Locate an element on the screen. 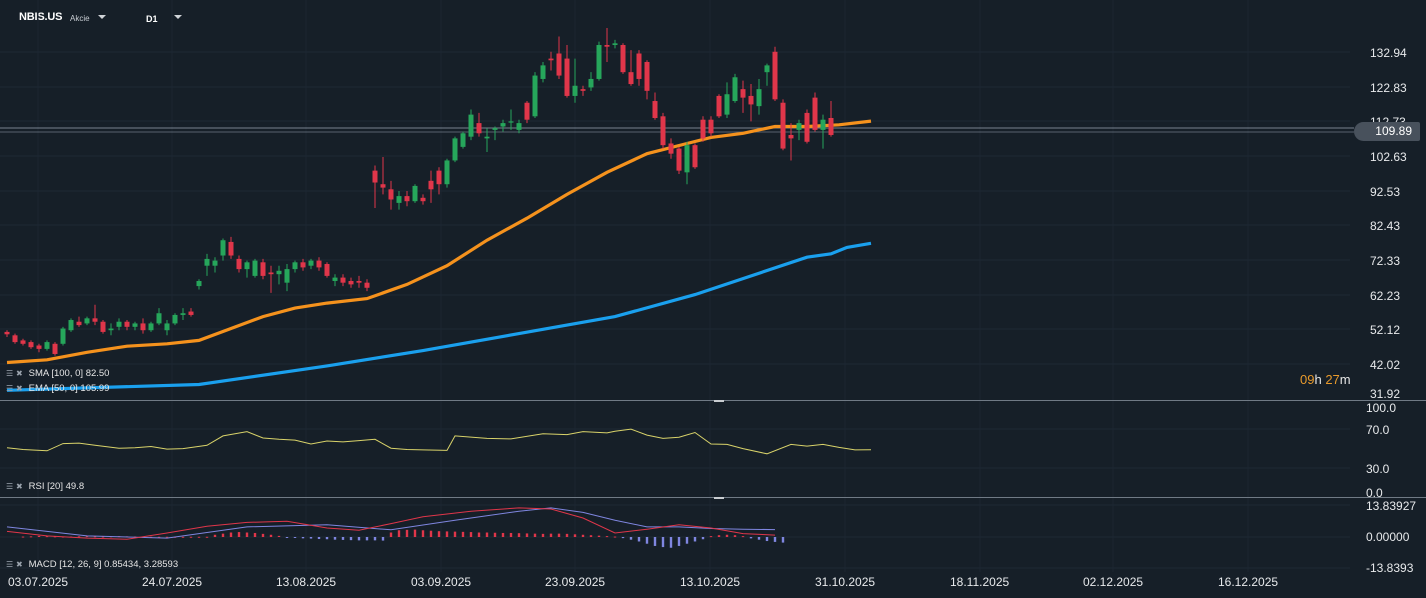 The image size is (1426, 598). macd-line is located at coordinates (391, 523).